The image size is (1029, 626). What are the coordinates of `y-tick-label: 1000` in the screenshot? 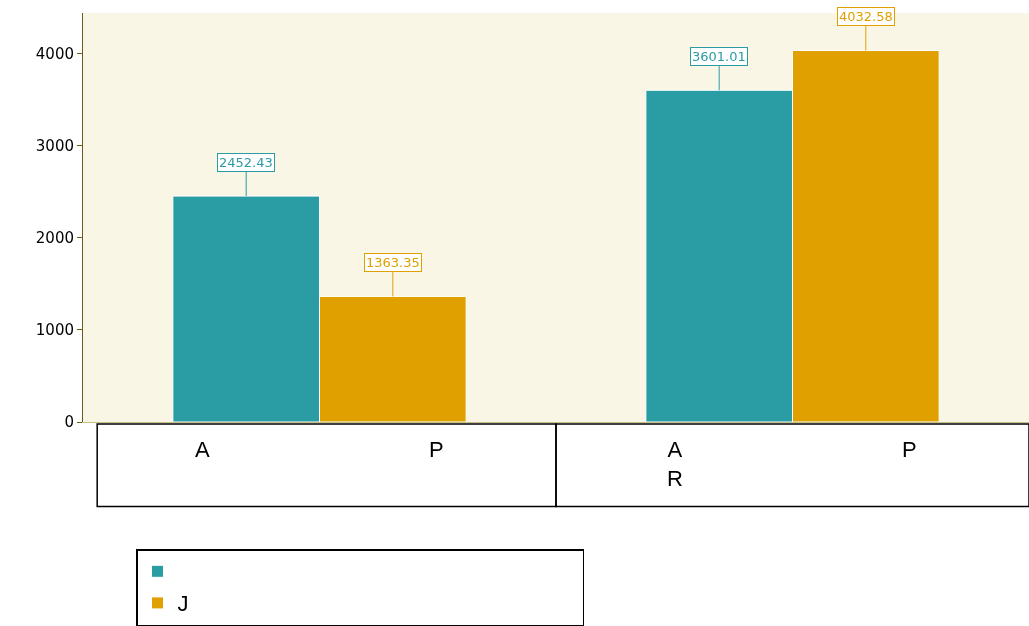 It's located at (54, 330).